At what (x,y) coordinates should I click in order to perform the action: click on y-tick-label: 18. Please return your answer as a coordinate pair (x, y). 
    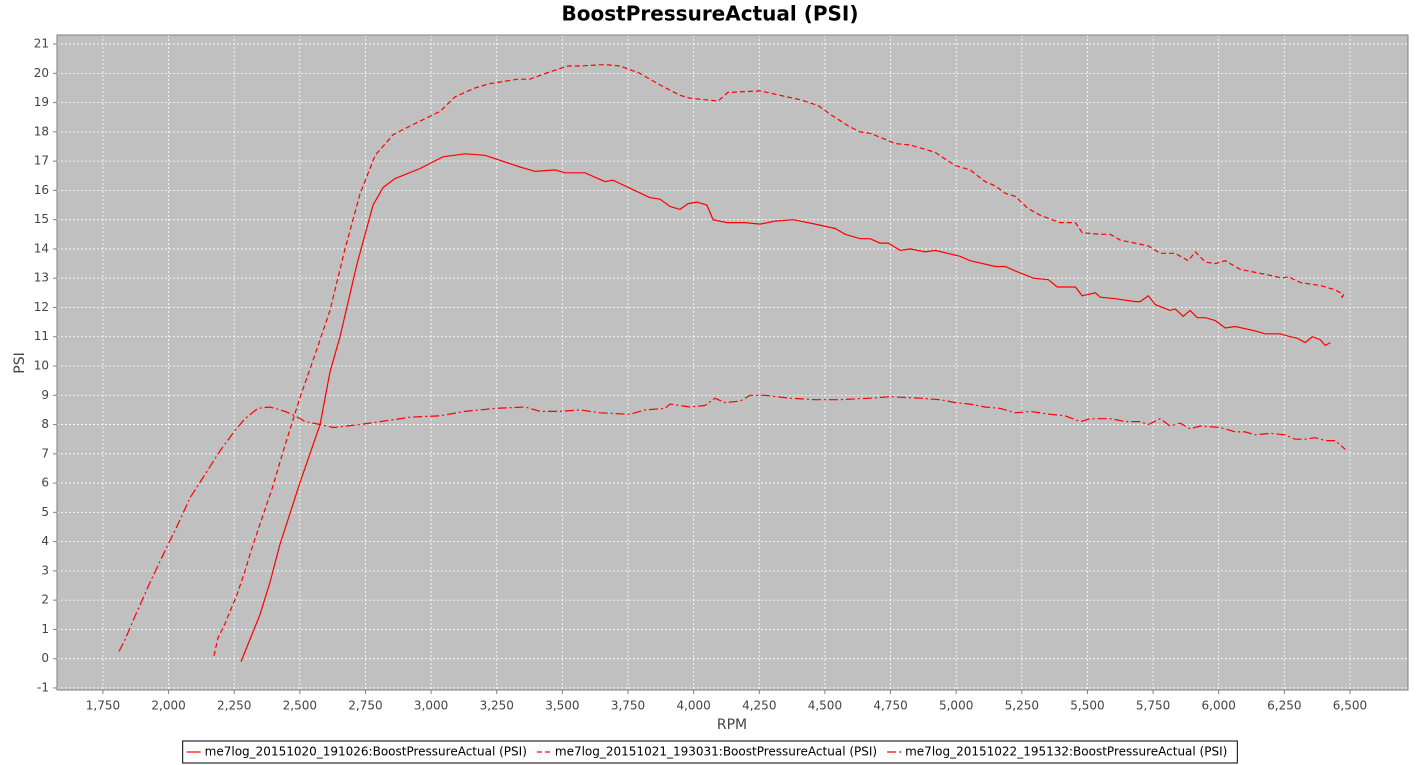
    Looking at the image, I should click on (41, 131).